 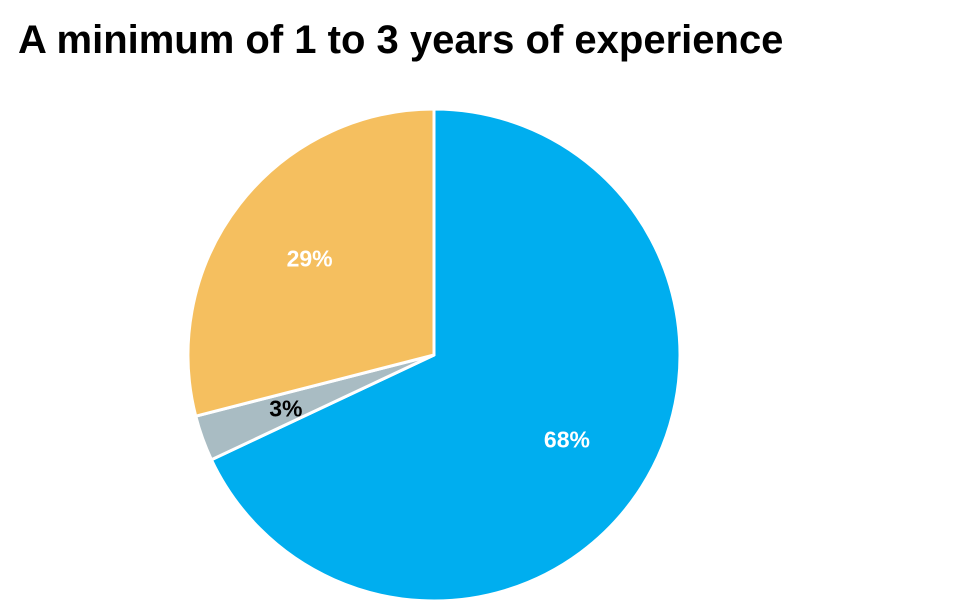 What do you see at coordinates (567, 439) in the screenshot?
I see `slice-68-label: 68%` at bounding box center [567, 439].